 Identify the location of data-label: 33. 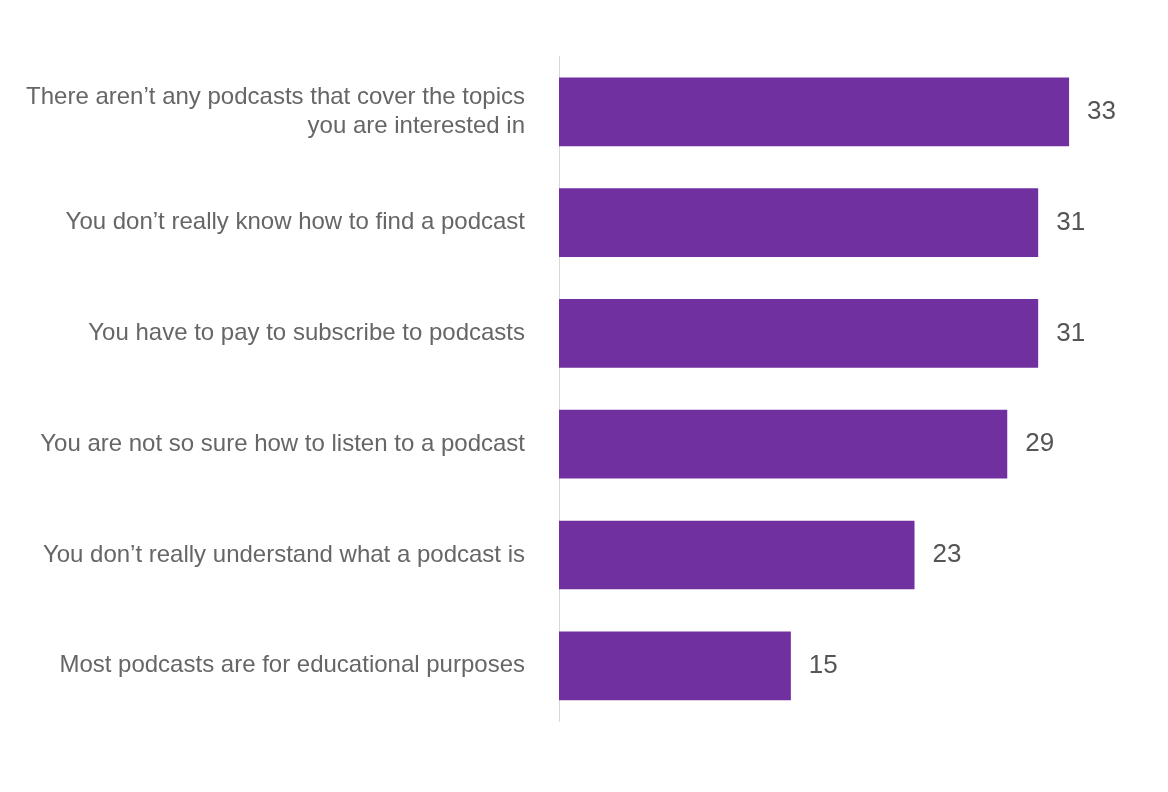
(1102, 109).